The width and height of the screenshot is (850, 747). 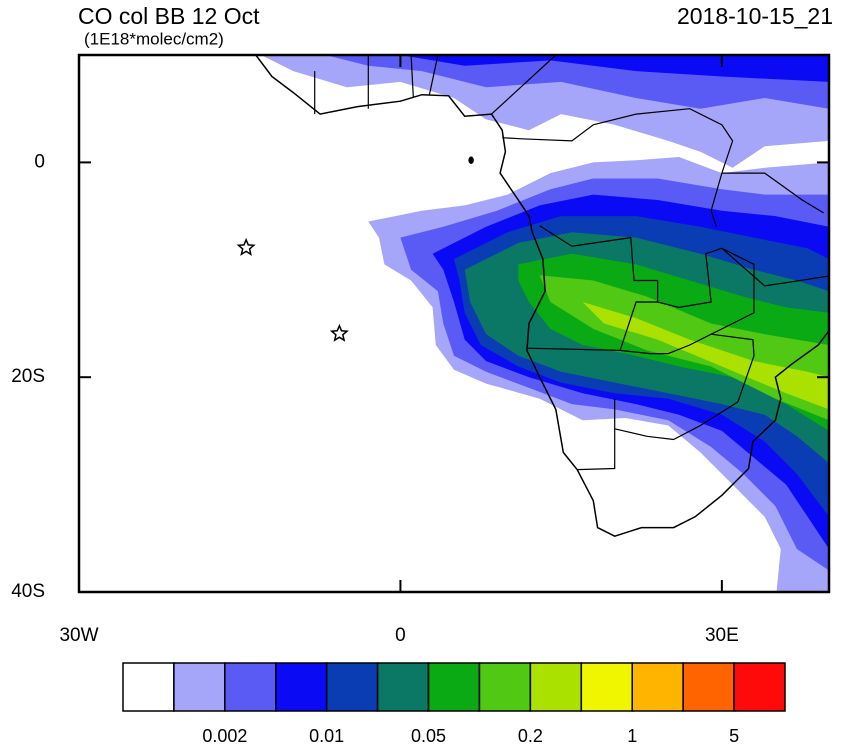 I want to click on co-contour, so click(x=705, y=356).